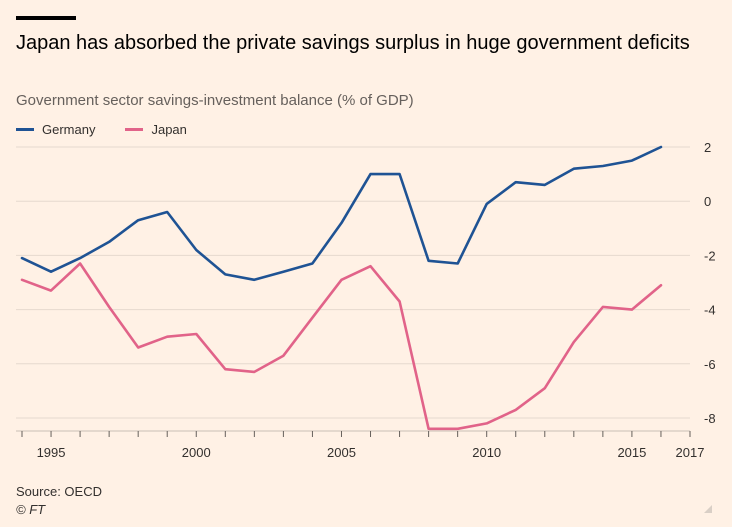 The image size is (732, 527). I want to click on legend: Germany Japan, so click(101, 129).